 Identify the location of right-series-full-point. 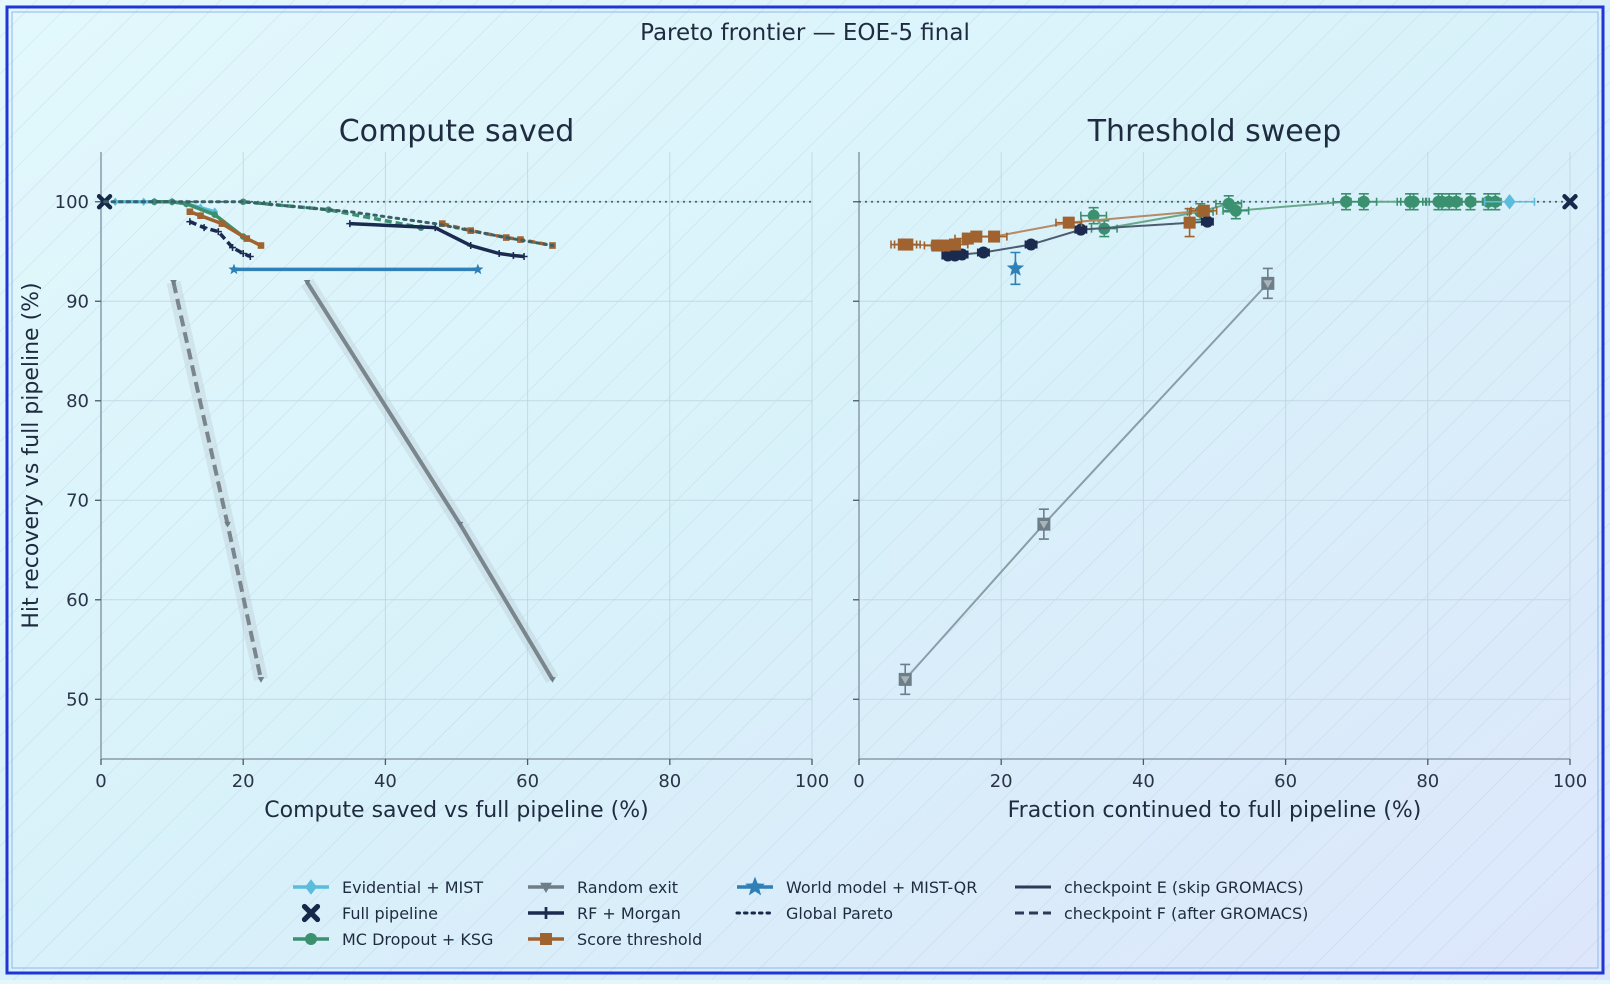
(1570, 202).